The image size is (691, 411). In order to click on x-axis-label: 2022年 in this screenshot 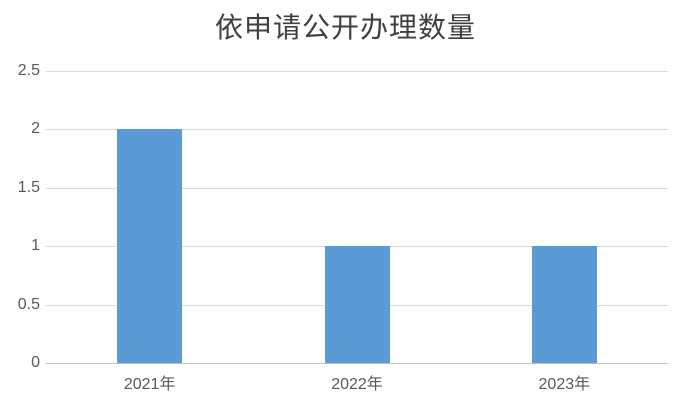, I will do `click(357, 384)`.